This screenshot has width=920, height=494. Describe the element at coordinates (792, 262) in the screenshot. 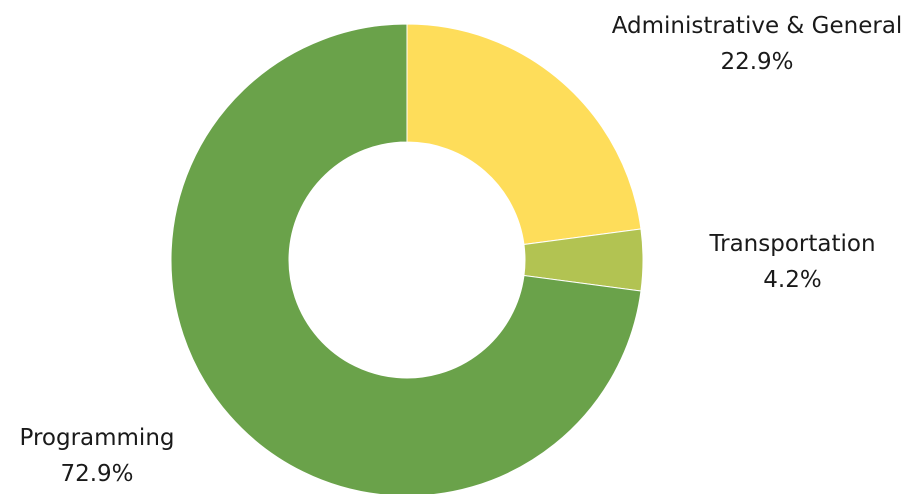

I see `label-transportation: Transportation 4.2%` at that location.